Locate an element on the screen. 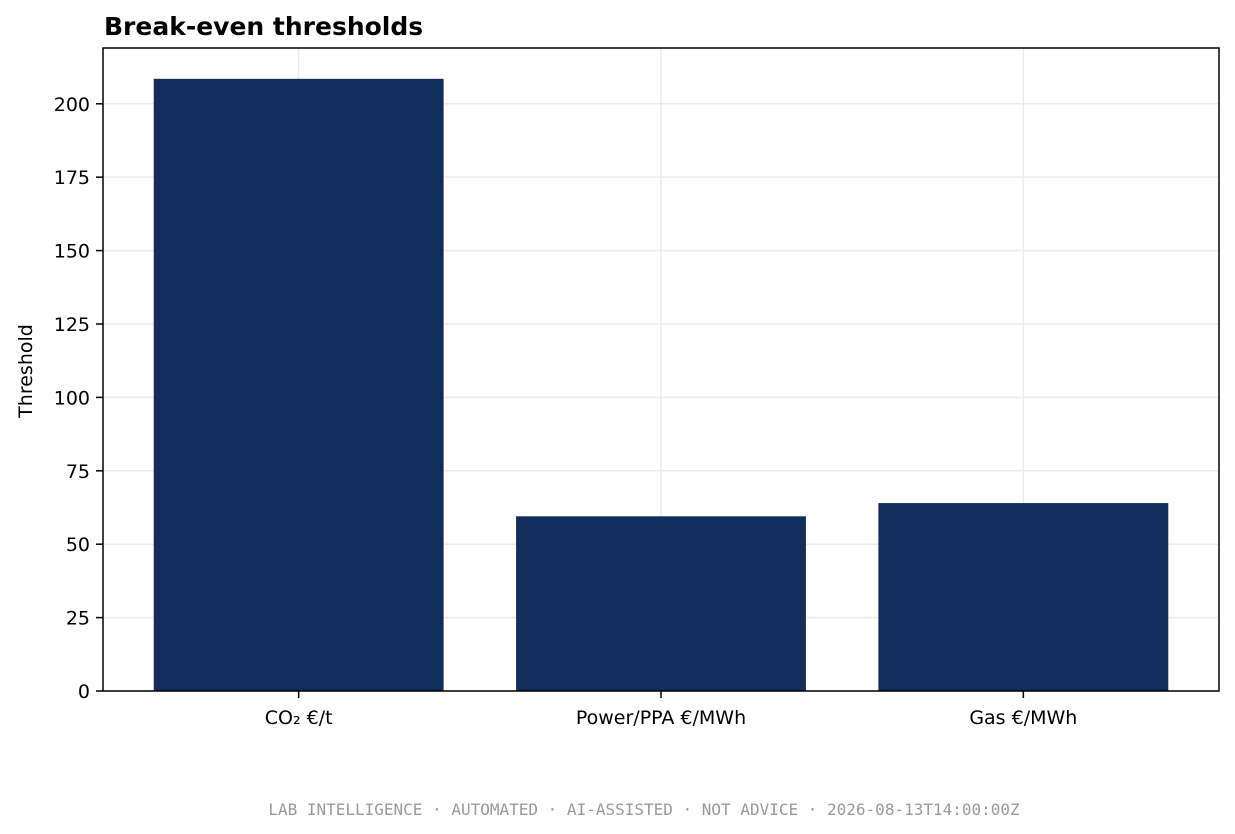  y-tick-label: 100 is located at coordinates (72, 398).